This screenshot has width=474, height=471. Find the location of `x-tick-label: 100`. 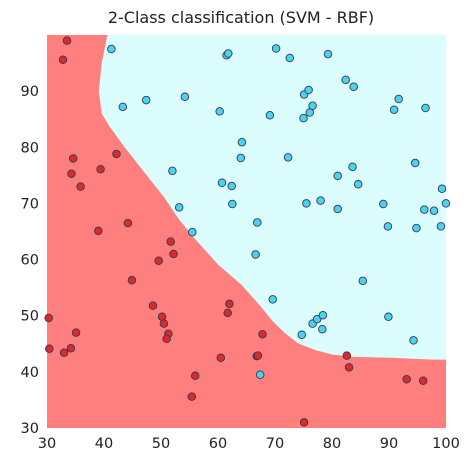

x-tick-label: 100 is located at coordinates (446, 444).